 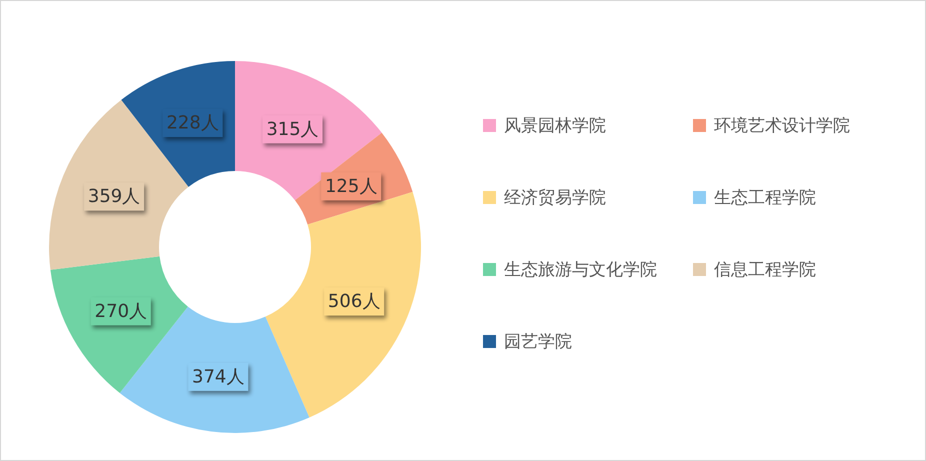 I want to click on data-label: 315人, so click(x=292, y=129).